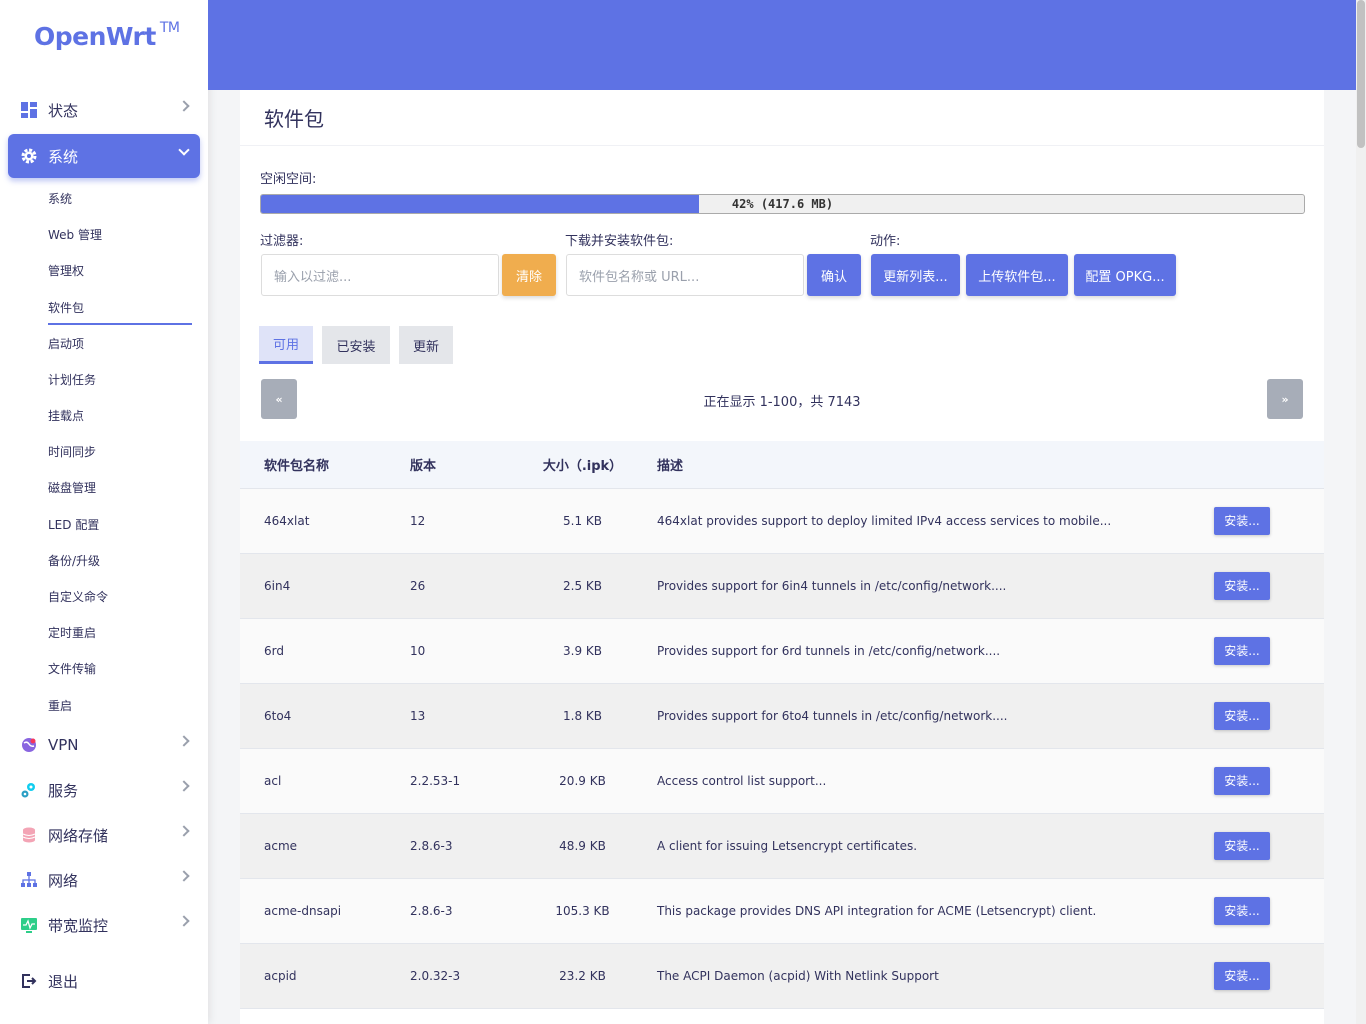  I want to click on header-name: 软件包名称, so click(325, 465).